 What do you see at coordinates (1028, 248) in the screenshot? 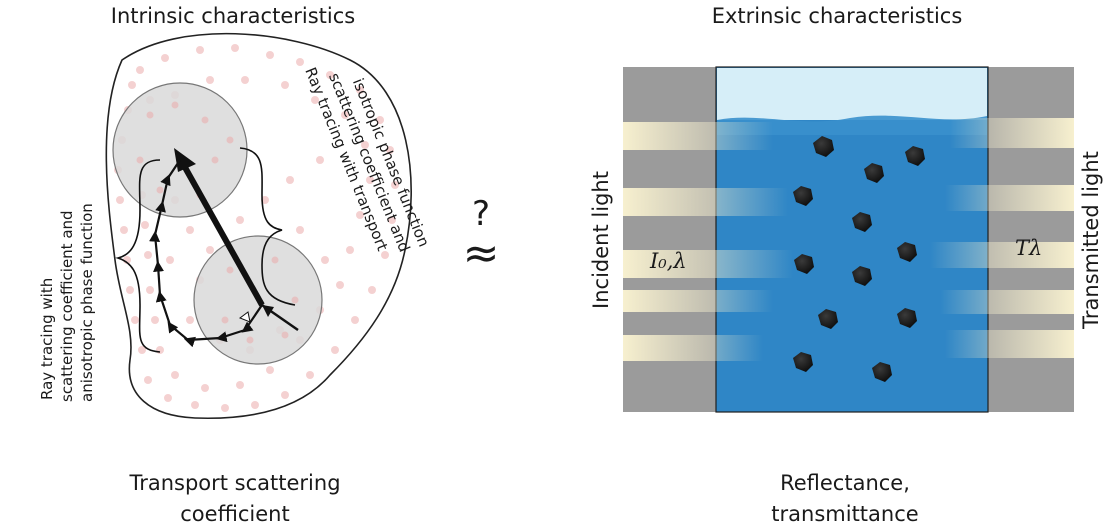
I see `transmittance-symbol: Tλ` at bounding box center [1028, 248].